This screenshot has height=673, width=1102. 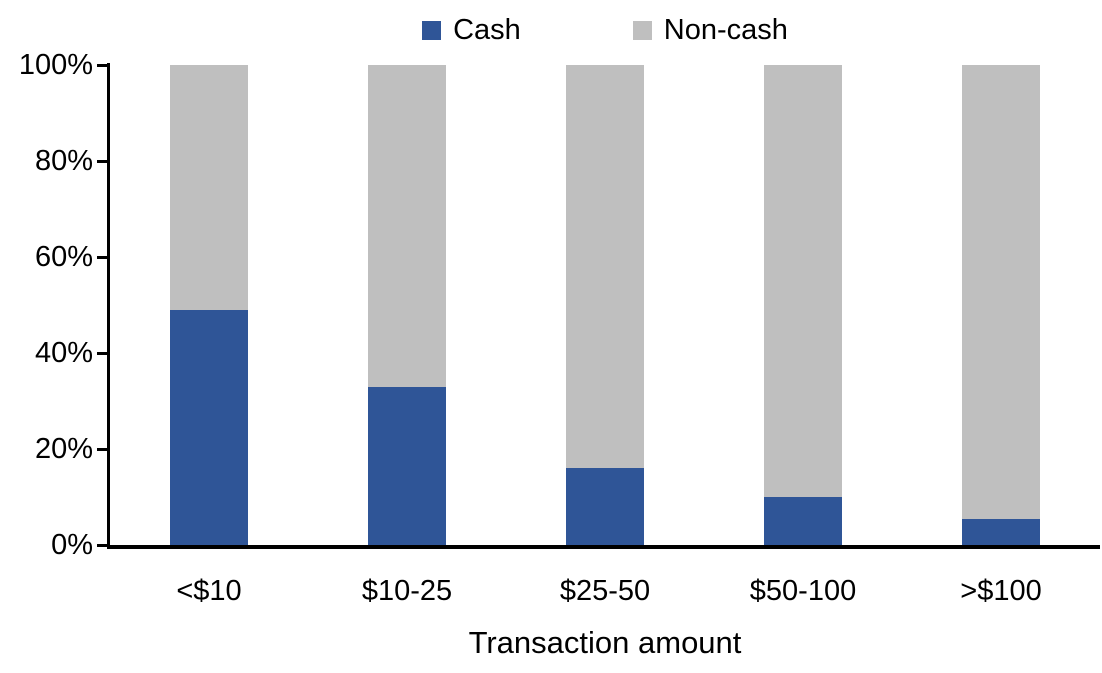 I want to click on y-axis-line, so click(x=108, y=306).